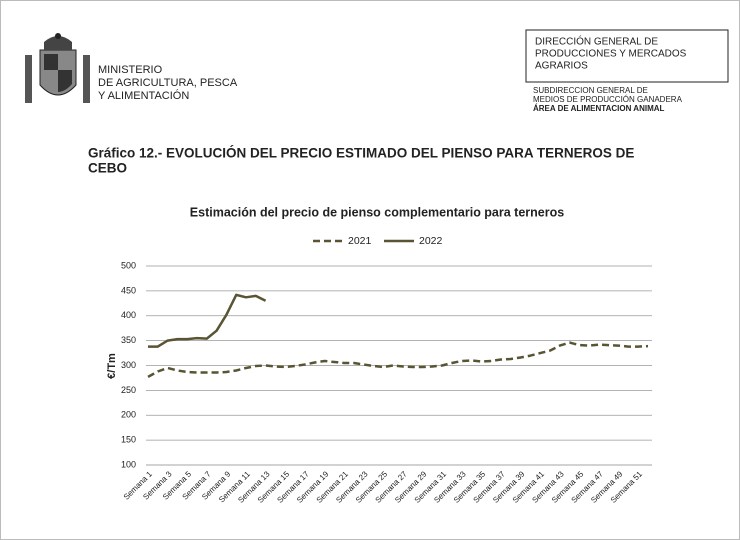  What do you see at coordinates (128, 390) in the screenshot?
I see `y-tick-label: 250` at bounding box center [128, 390].